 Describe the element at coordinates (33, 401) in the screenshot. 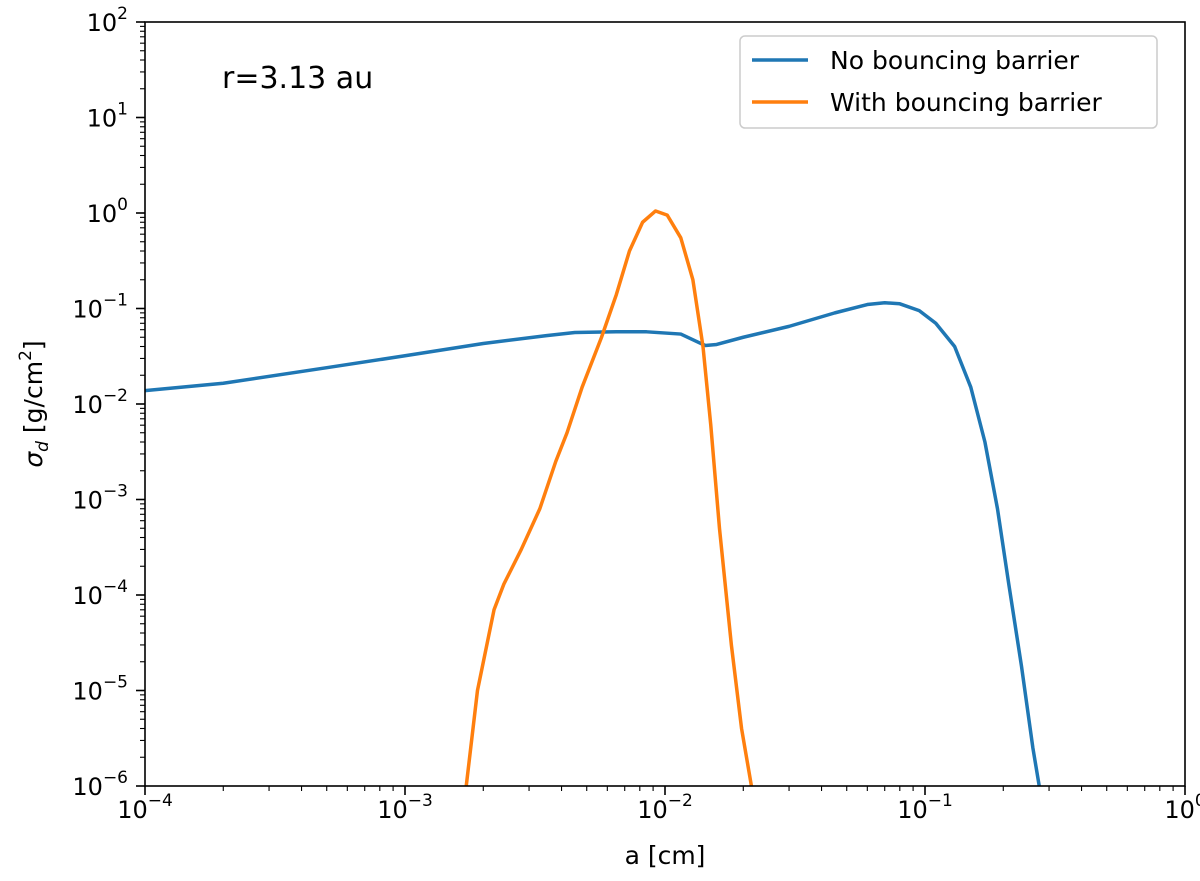

I see `y-axis-units: [g/cm` at that location.